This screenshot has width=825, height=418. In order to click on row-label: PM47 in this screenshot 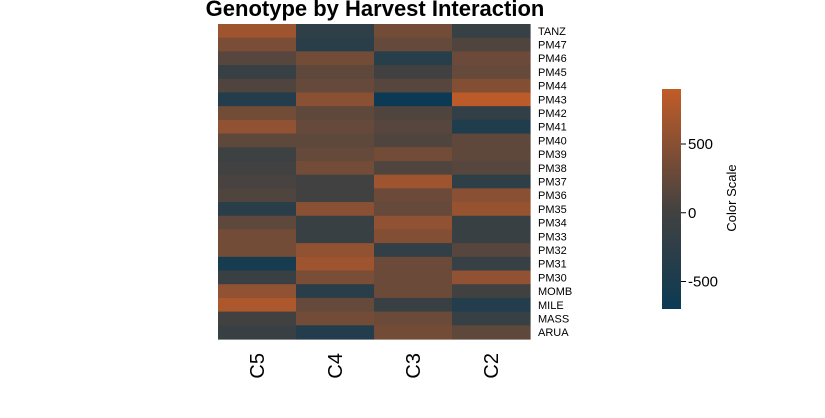, I will do `click(552, 46)`.